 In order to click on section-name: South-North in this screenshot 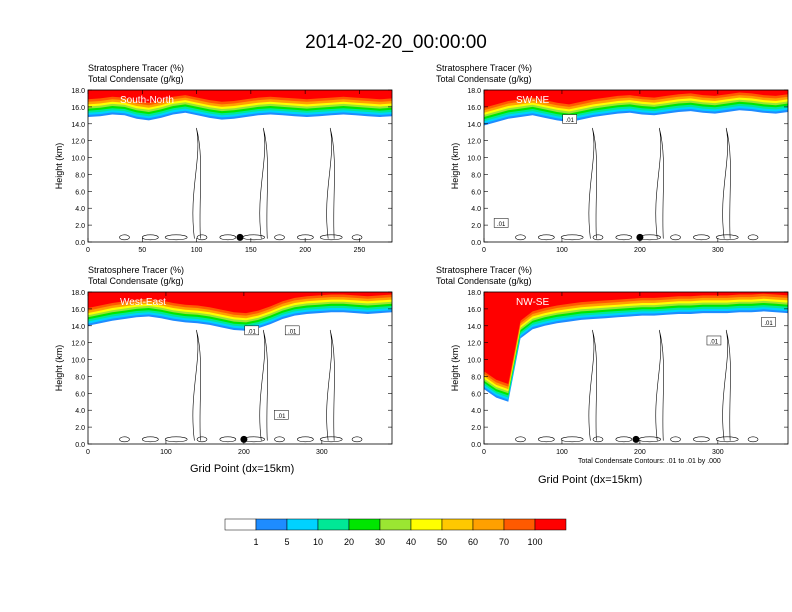, I will do `click(147, 100)`.